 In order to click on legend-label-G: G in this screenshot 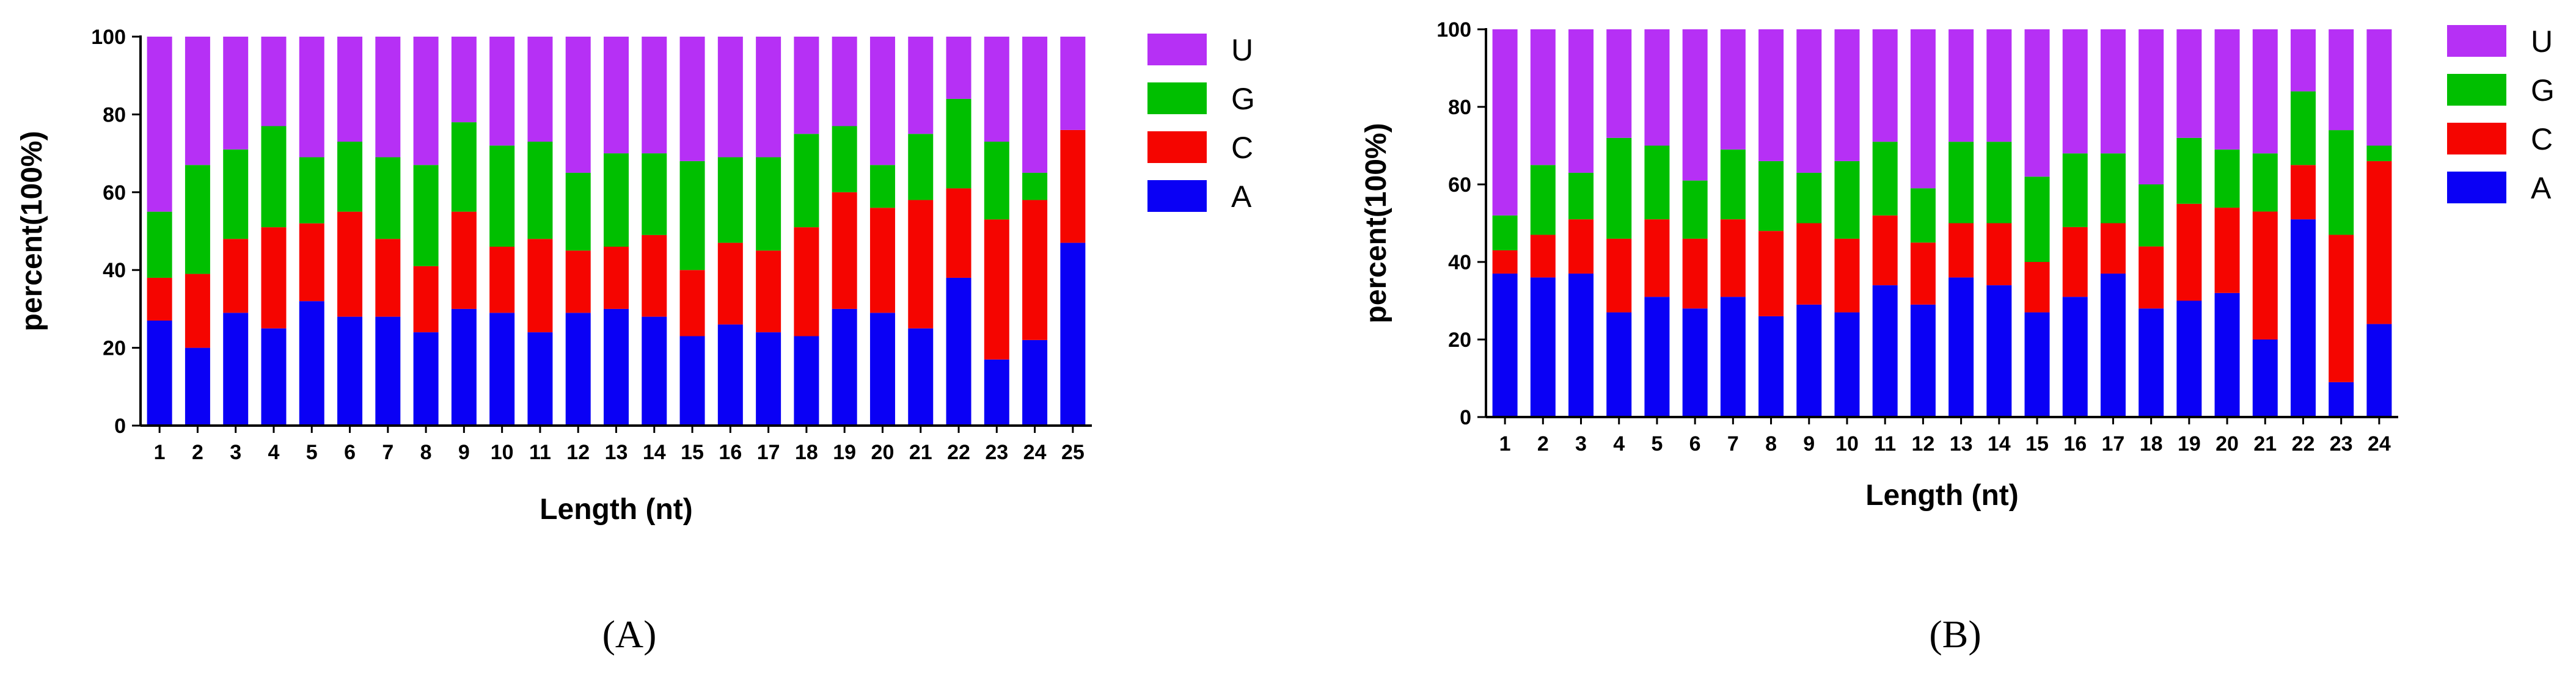, I will do `click(2543, 90)`.